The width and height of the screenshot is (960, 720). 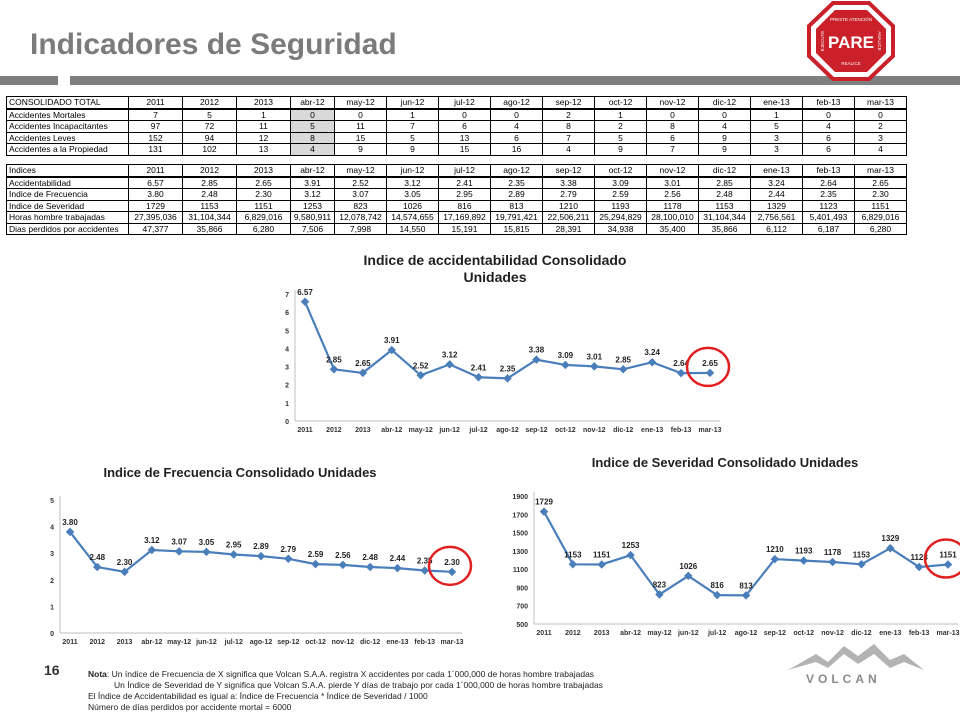 I want to click on table-cell: 3.24, so click(x=776, y=182).